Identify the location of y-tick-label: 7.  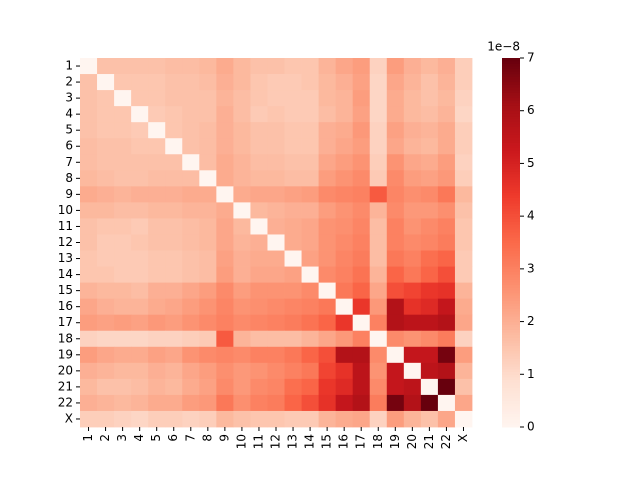
(69, 162).